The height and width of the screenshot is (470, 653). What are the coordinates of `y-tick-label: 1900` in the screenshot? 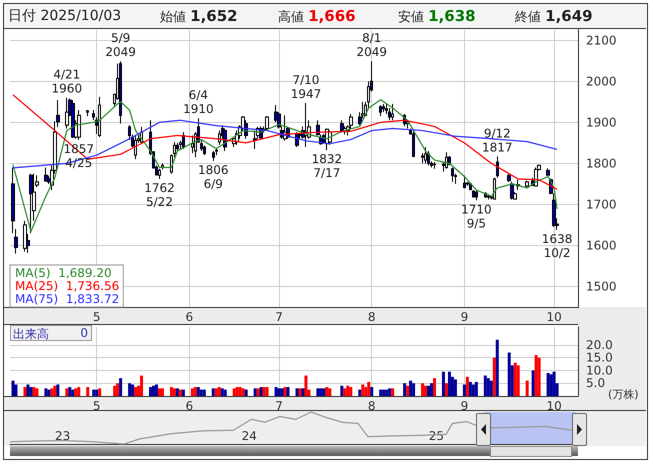 It's located at (601, 122).